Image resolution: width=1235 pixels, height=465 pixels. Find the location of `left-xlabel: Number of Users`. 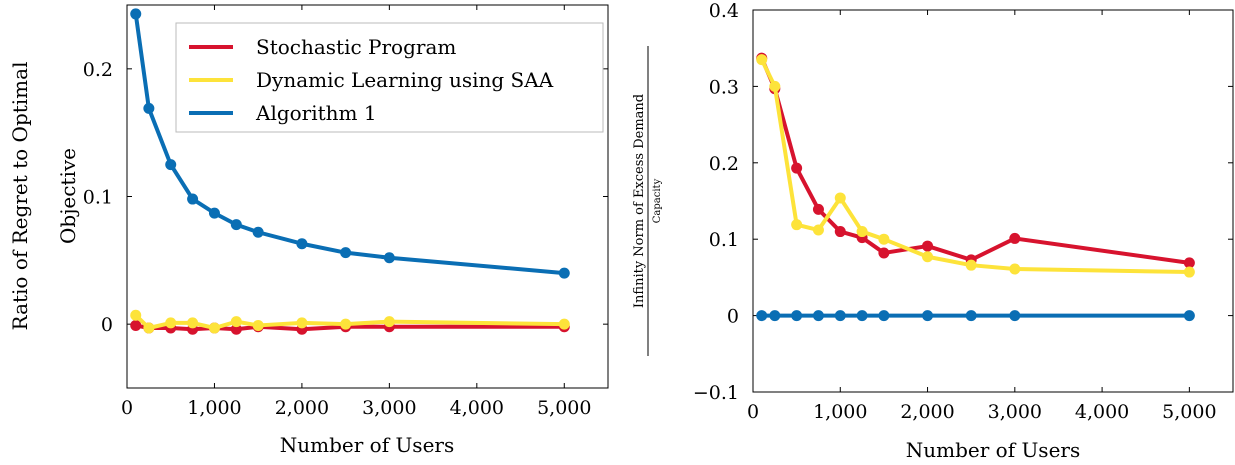

left-xlabel: Number of Users is located at coordinates (367, 445).